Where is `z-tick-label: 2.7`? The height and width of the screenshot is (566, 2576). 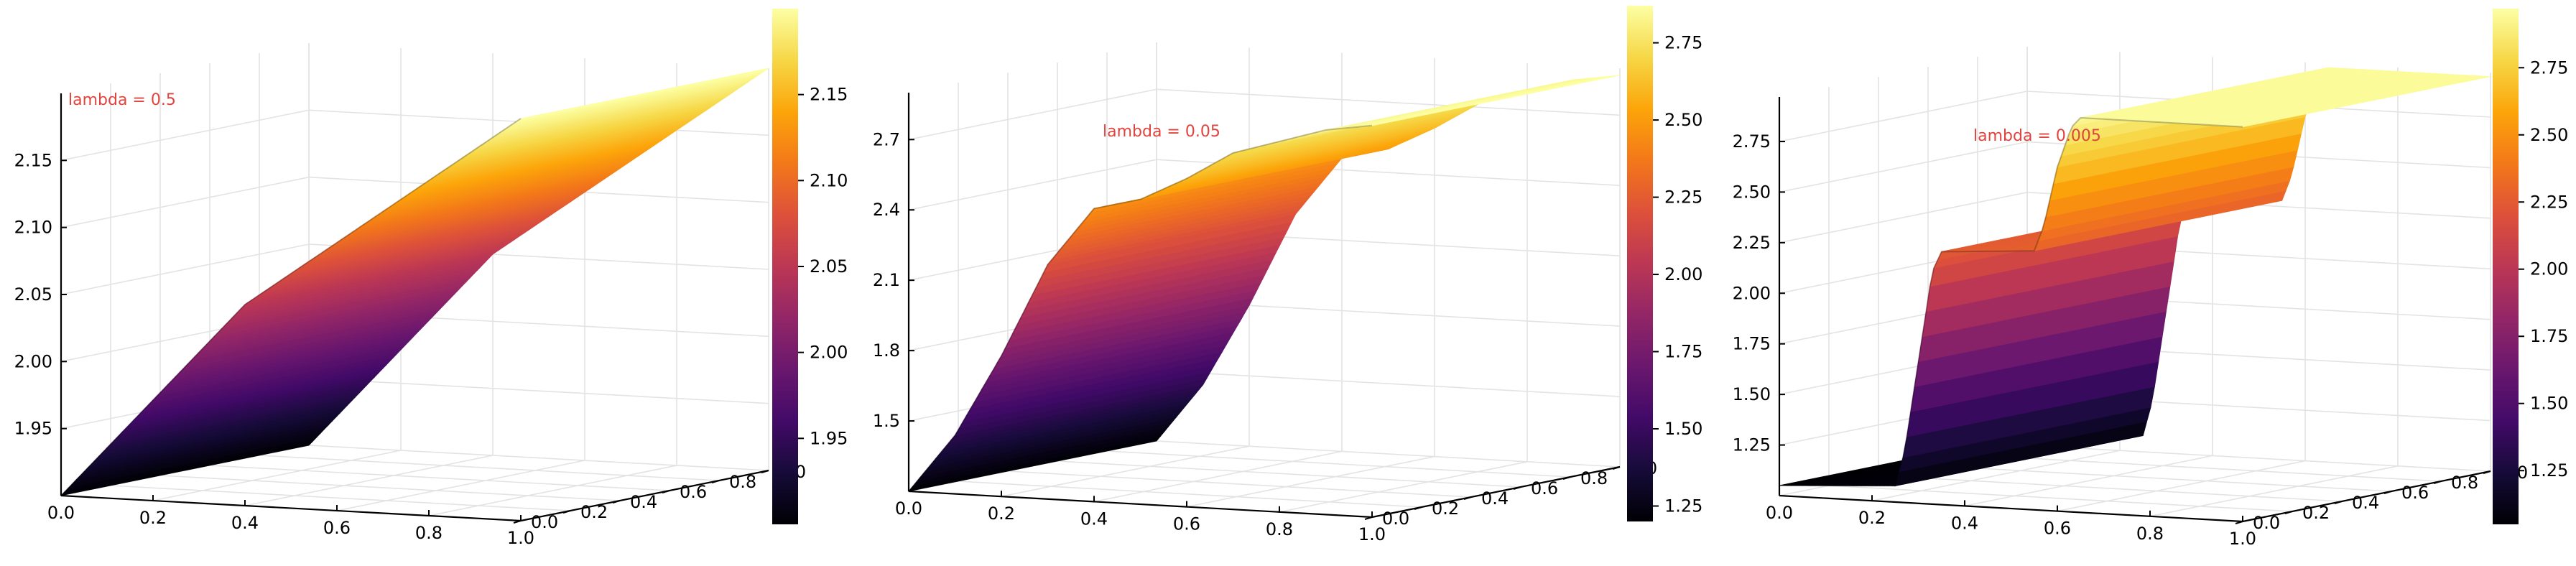
z-tick-label: 2.7 is located at coordinates (886, 139).